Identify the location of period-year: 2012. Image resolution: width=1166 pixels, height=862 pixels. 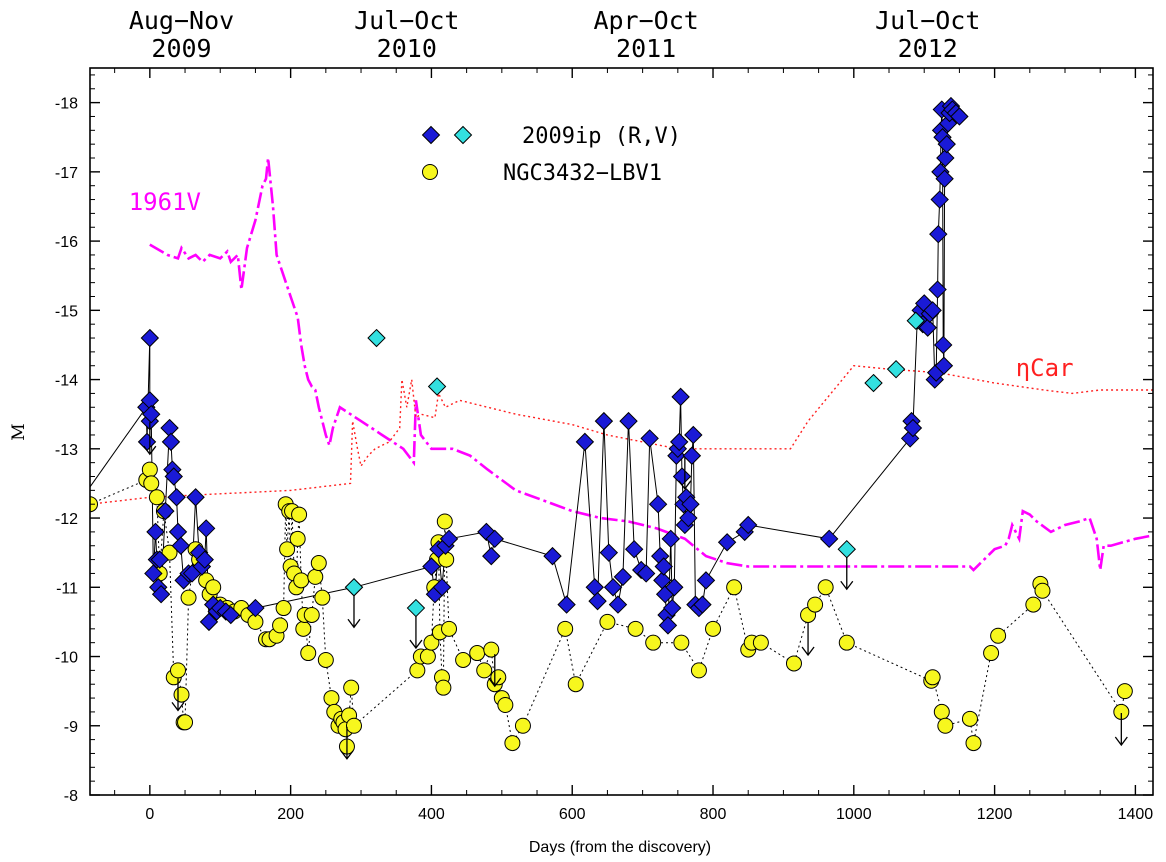
(928, 48).